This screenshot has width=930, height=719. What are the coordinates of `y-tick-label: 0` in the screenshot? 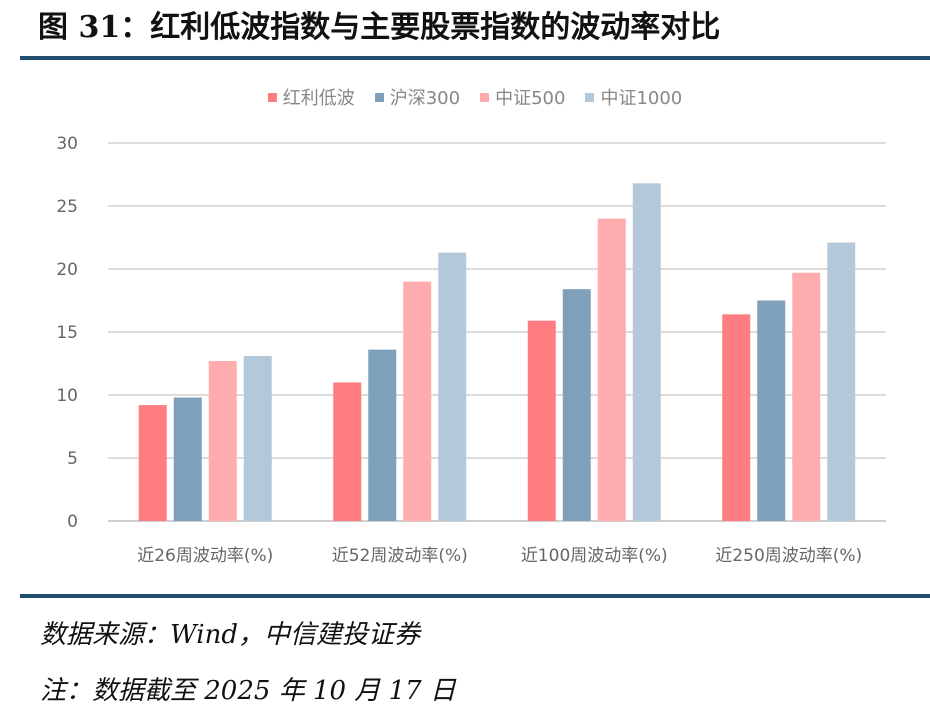 It's located at (72, 522).